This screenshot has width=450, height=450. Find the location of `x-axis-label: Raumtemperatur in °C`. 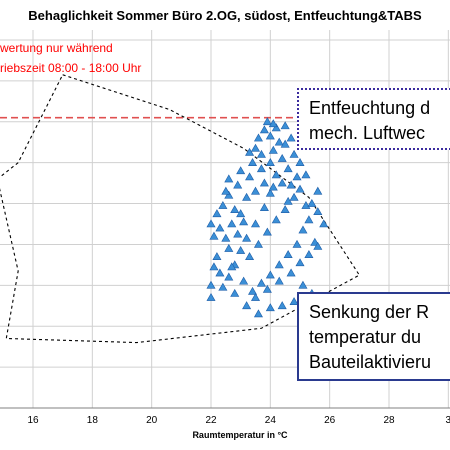

x-axis-label: Raumtemperatur in °C is located at coordinates (240, 435).